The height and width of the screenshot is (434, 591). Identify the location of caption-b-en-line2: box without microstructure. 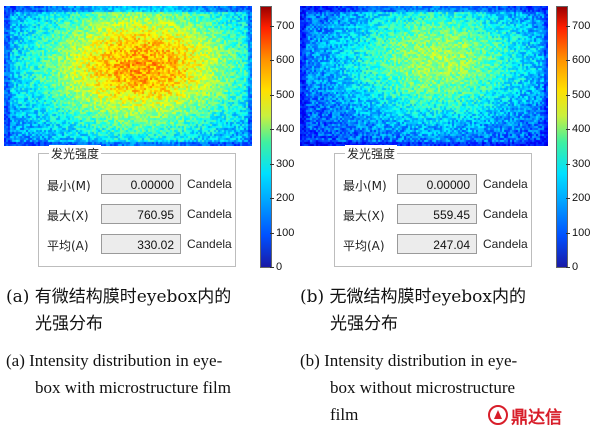
(423, 387).